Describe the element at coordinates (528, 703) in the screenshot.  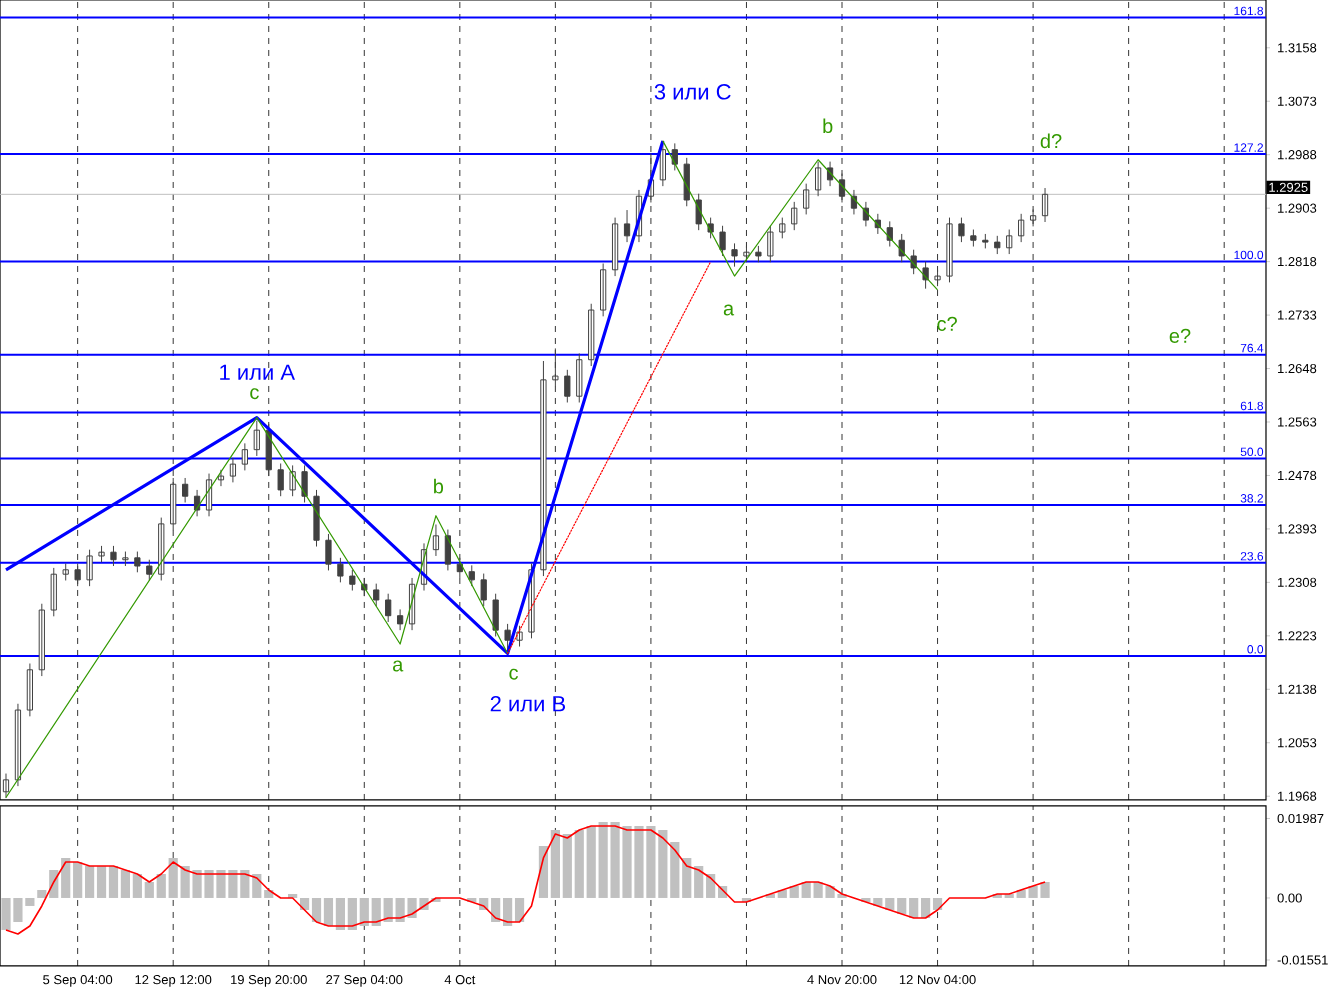
I see `annotation: 2 или B` at that location.